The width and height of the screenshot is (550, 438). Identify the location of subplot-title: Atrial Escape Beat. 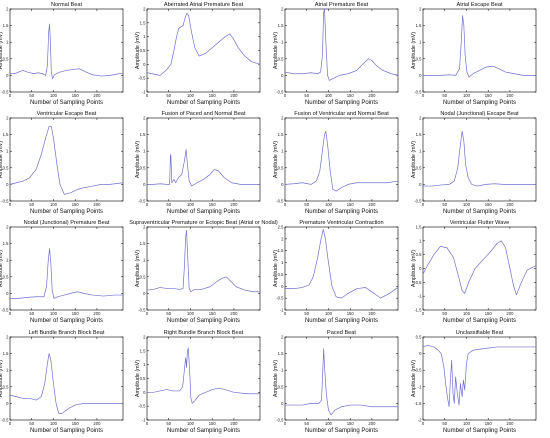
(479, 5).